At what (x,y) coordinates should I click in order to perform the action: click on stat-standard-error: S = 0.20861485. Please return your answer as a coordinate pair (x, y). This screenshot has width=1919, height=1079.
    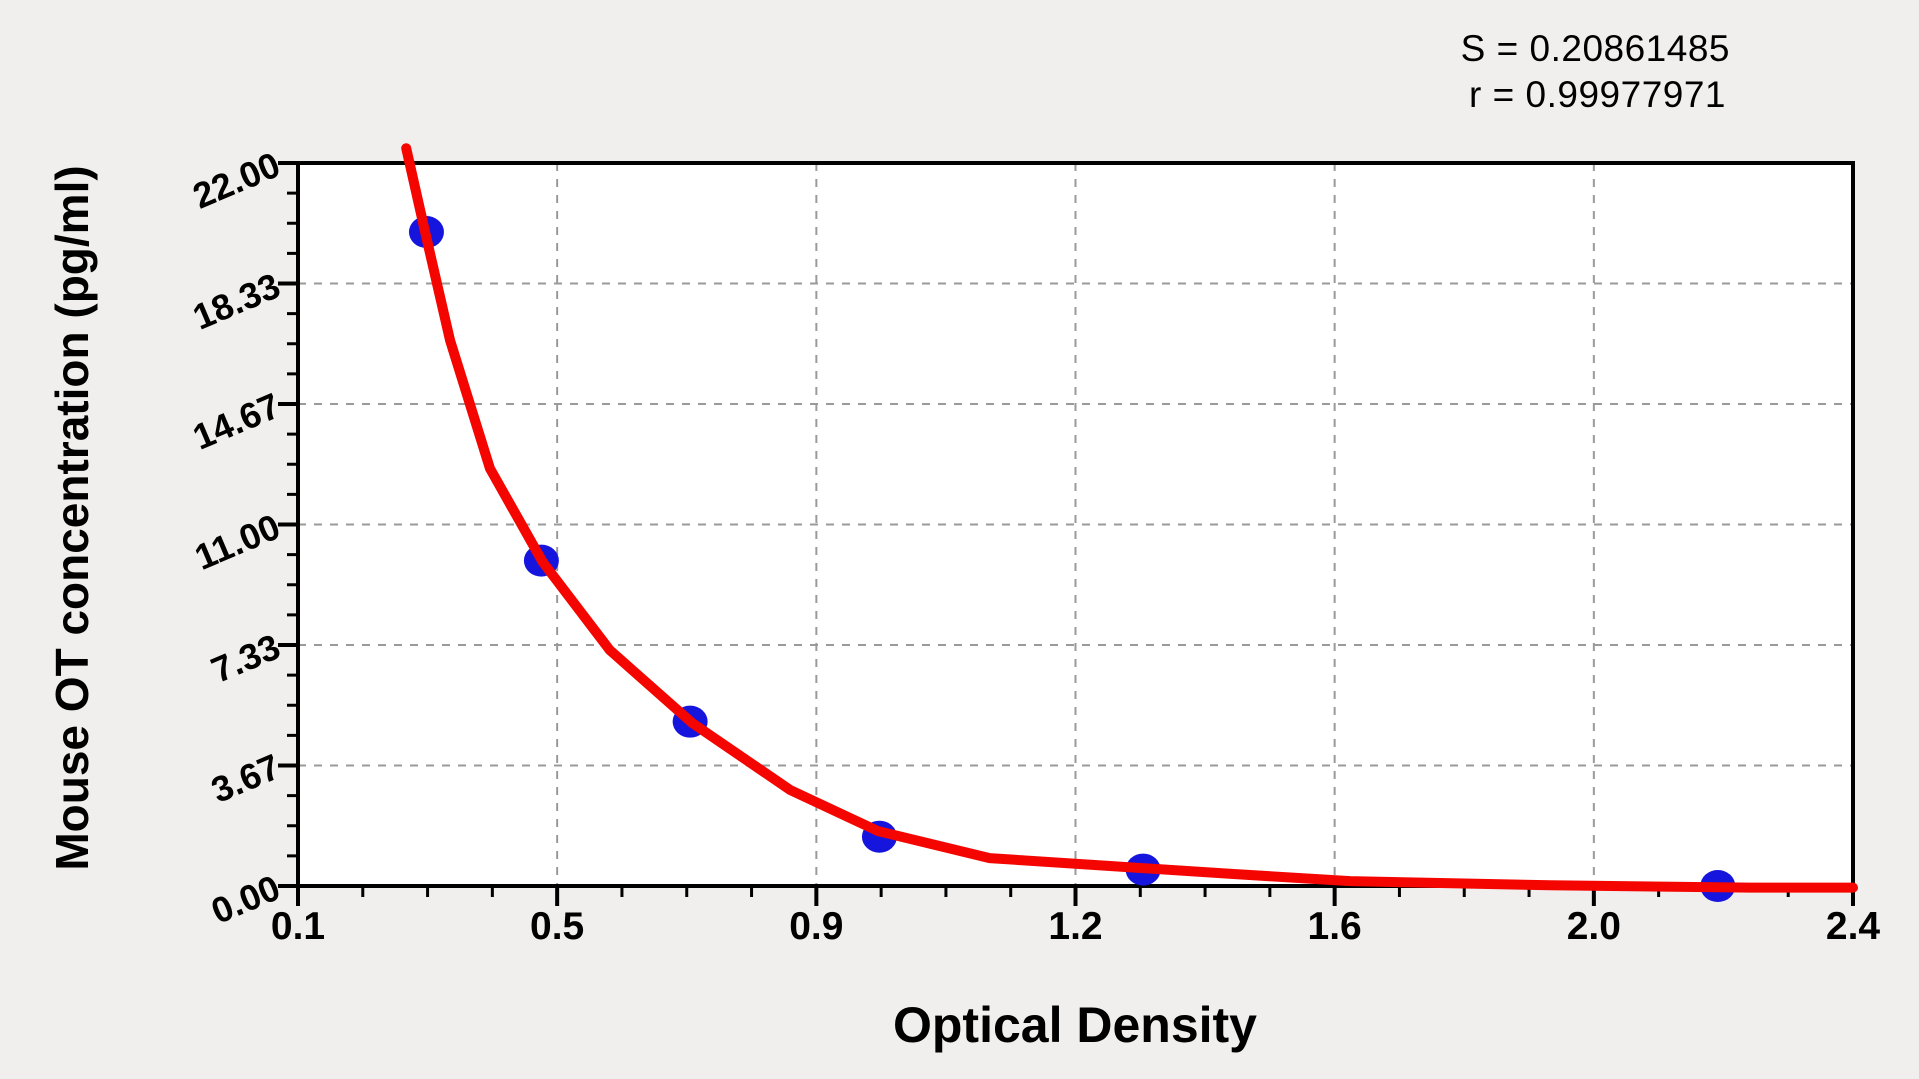
    Looking at the image, I should click on (1595, 48).